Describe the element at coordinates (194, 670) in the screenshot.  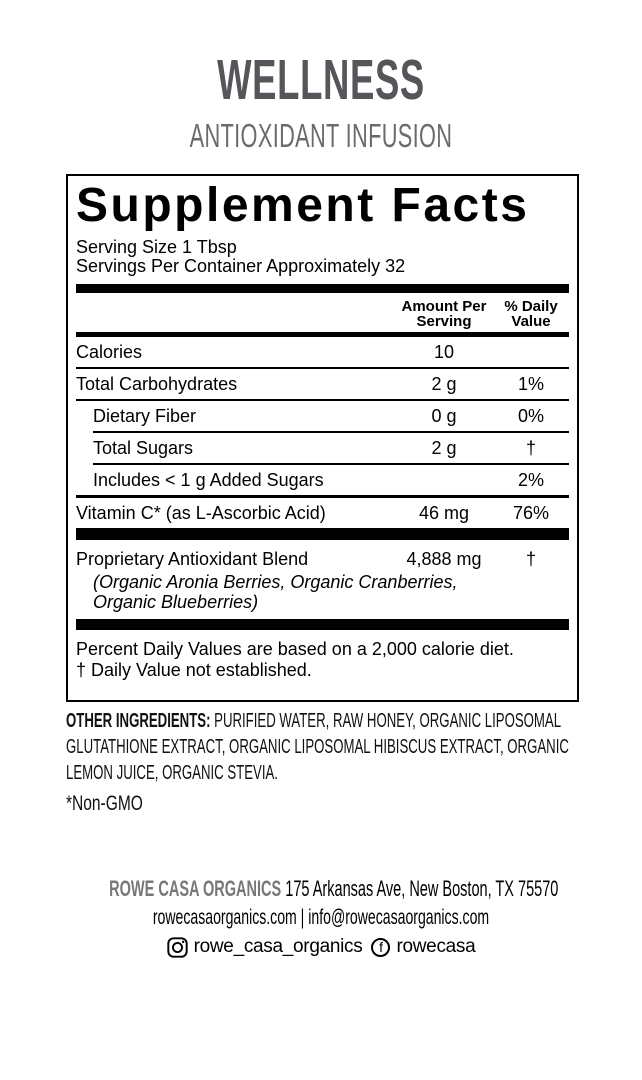
I see `footnote-dagger: † Daily Value not established.` at that location.